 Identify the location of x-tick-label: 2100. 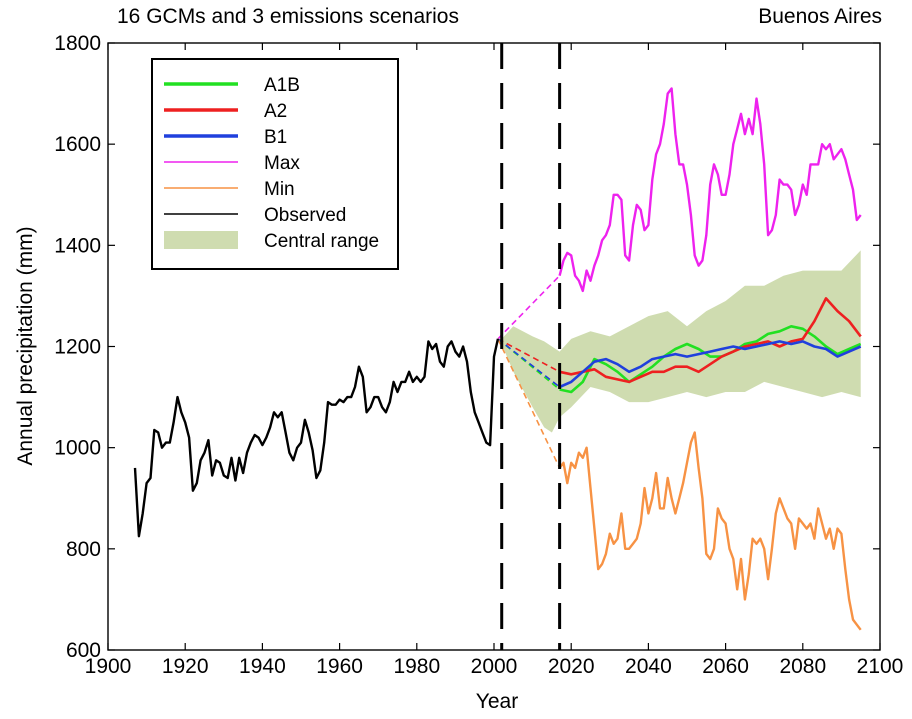
(880, 666).